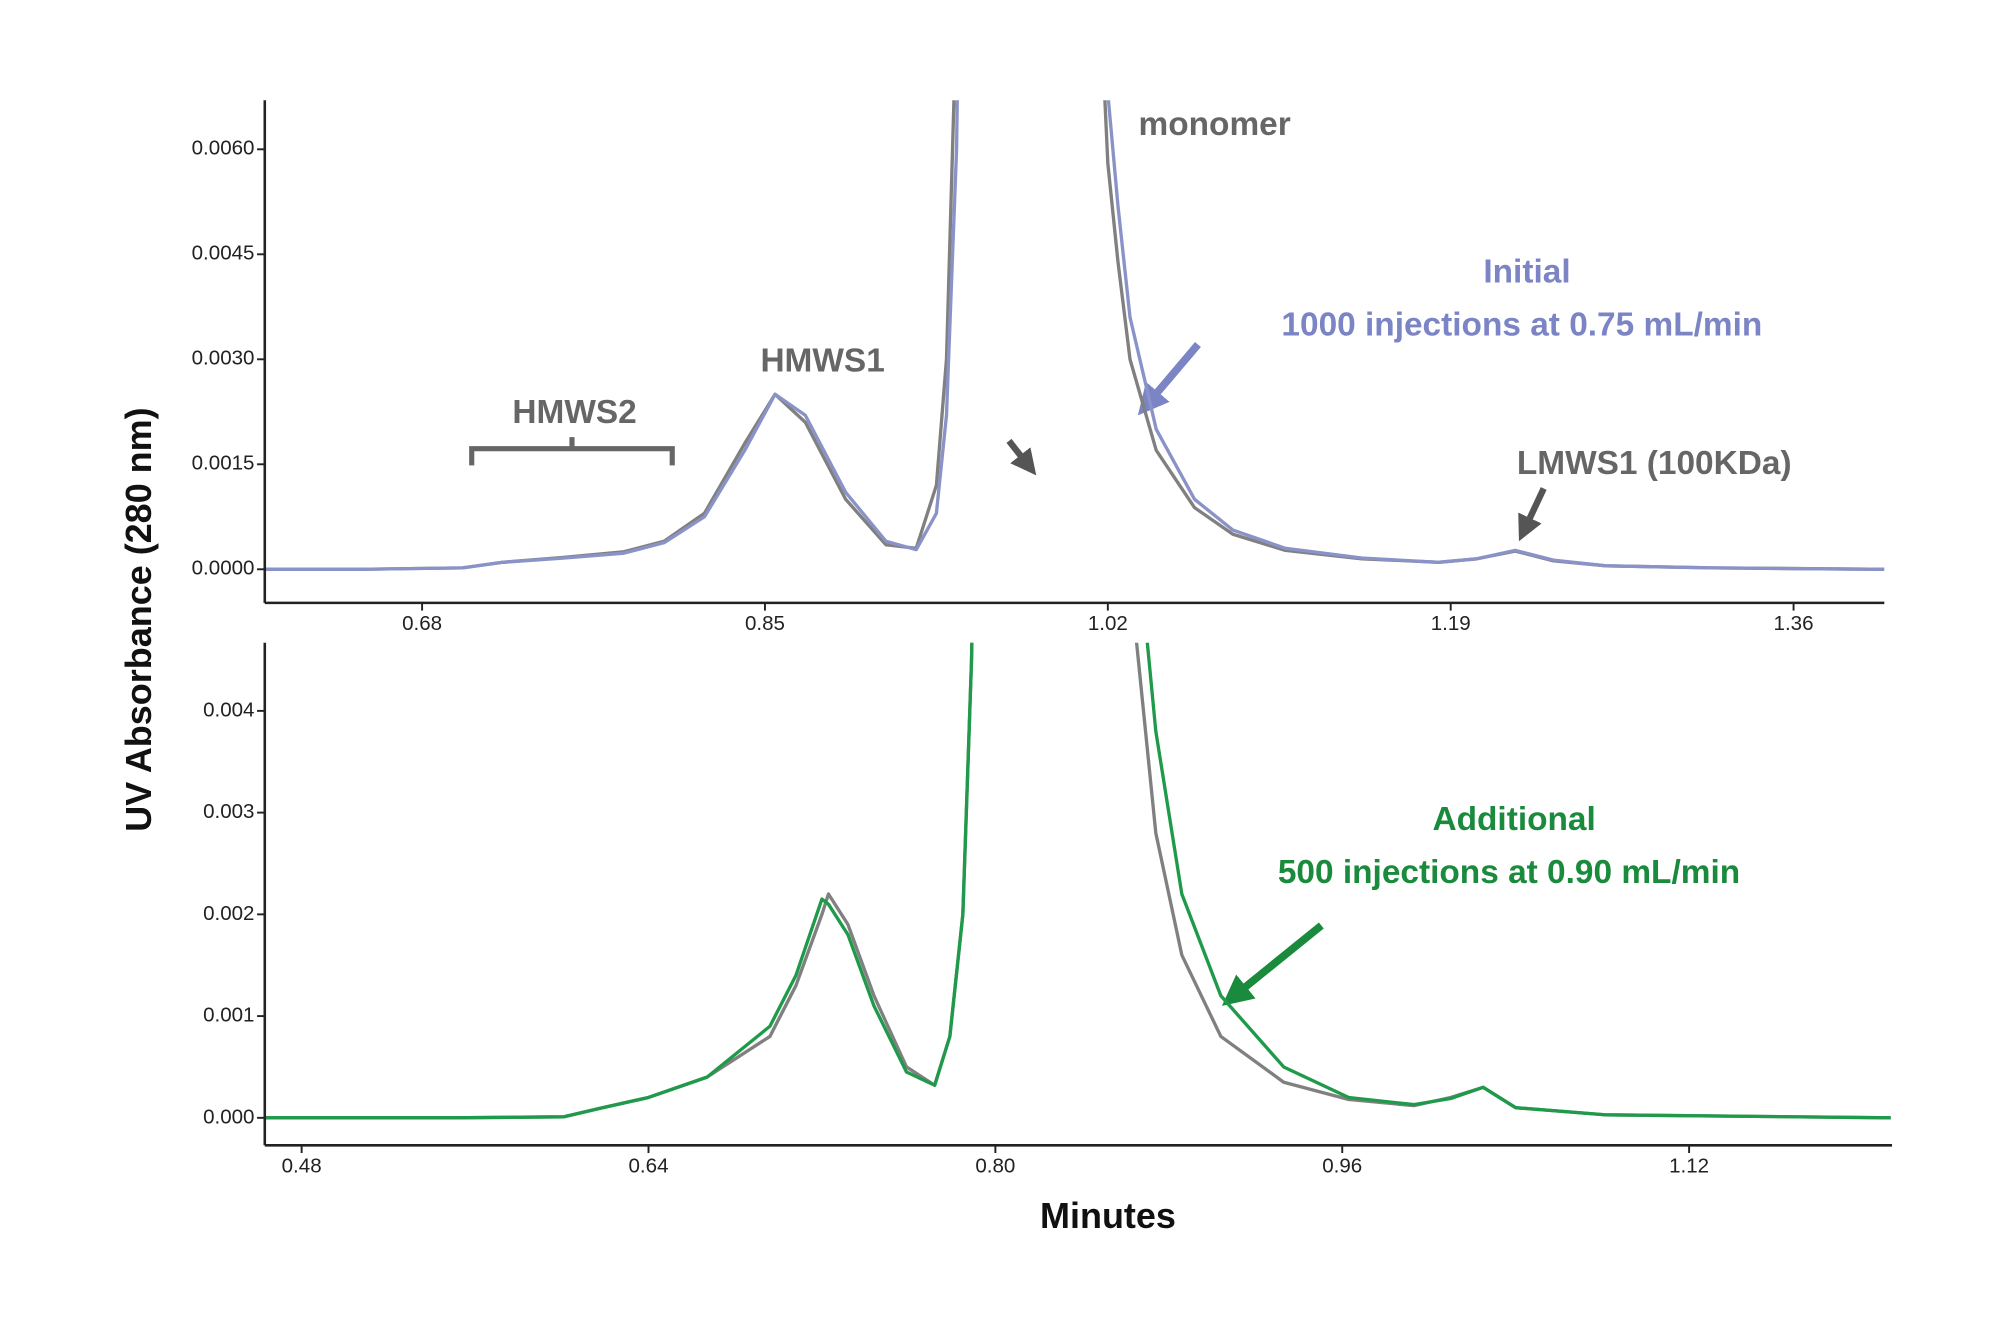  What do you see at coordinates (422, 623) in the screenshot?
I see `x-tick-label: 0.68` at bounding box center [422, 623].